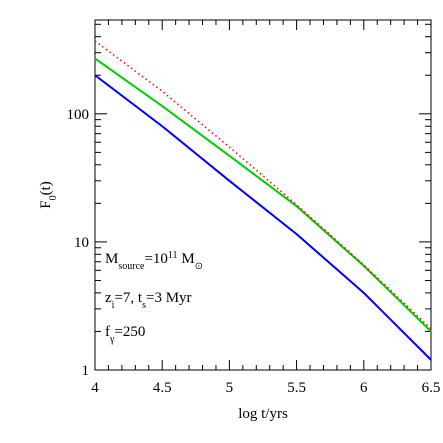 This screenshot has height=443, width=443. Describe the element at coordinates (86, 371) in the screenshot. I see `y-tick-label: 1` at that location.